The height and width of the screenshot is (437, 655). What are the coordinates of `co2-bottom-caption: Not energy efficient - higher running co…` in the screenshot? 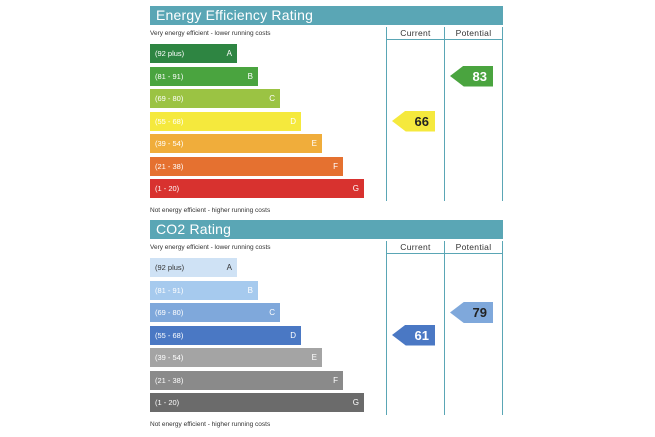 It's located at (210, 424).